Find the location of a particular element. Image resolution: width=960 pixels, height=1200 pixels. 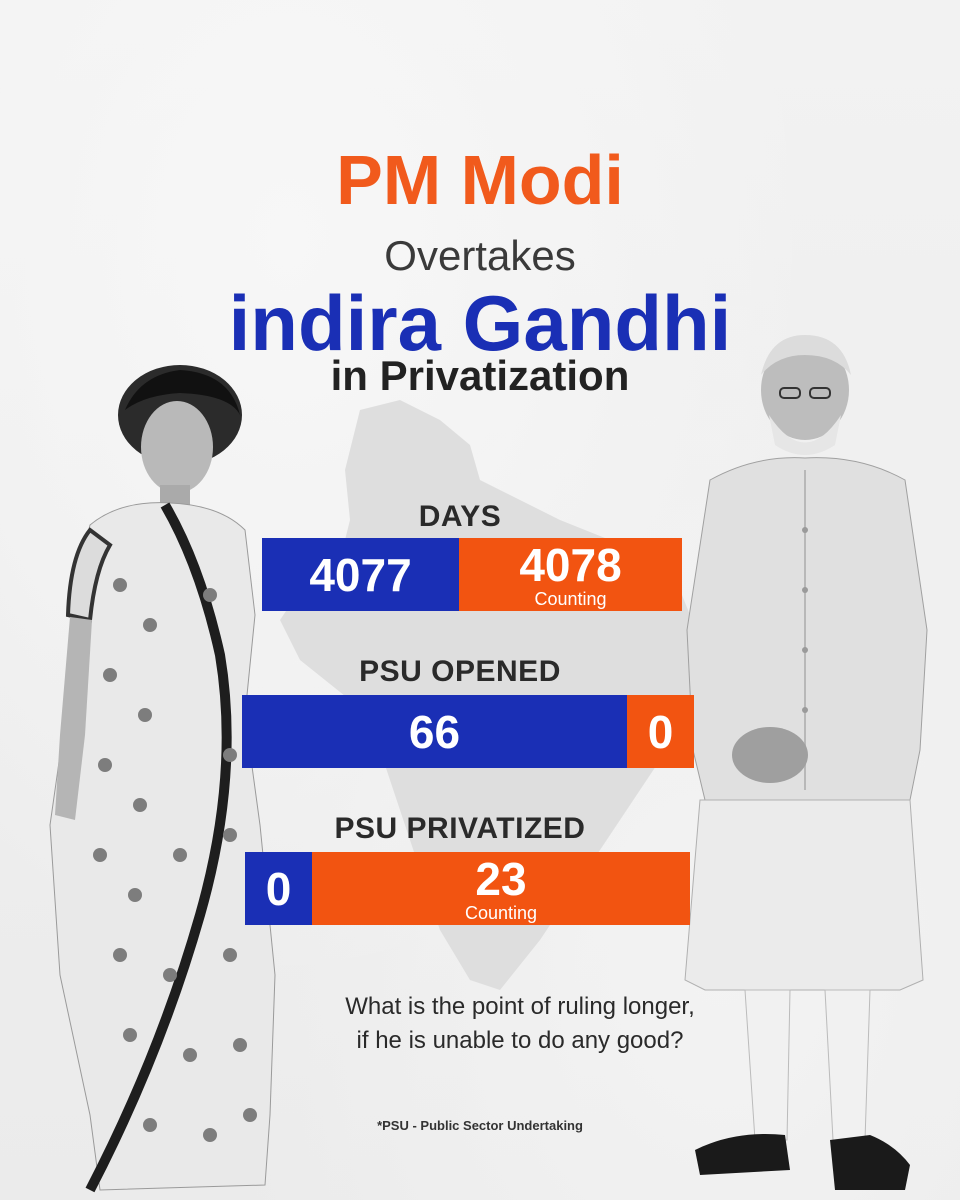

psu-privatized-bar: 0 23 Counting is located at coordinates (467, 888).